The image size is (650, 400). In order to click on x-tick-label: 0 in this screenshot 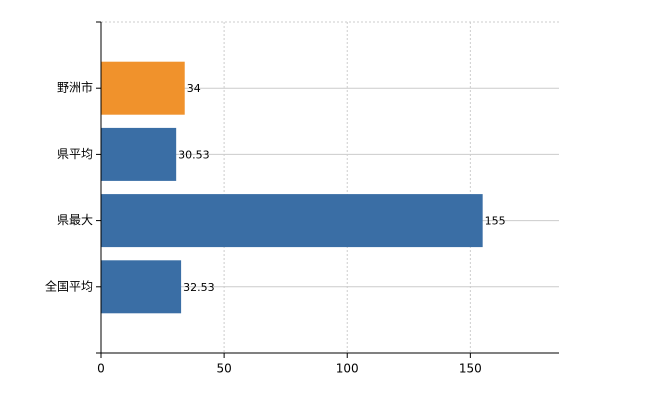, I will do `click(101, 369)`.